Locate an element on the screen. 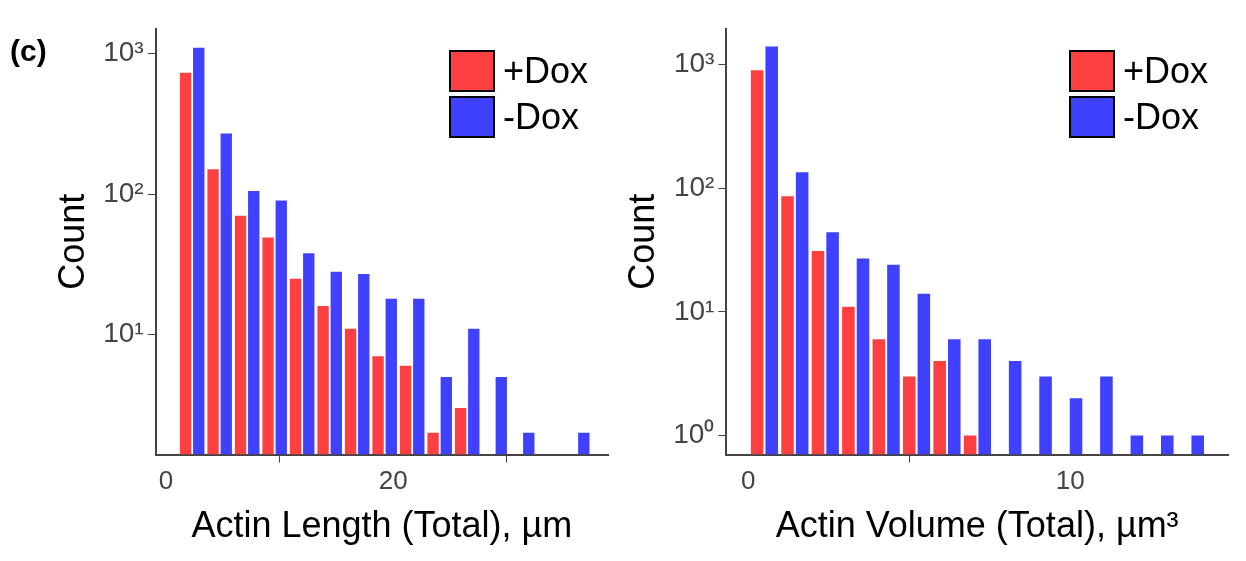 The width and height of the screenshot is (1246, 561). text: (c) is located at coordinates (28, 51).